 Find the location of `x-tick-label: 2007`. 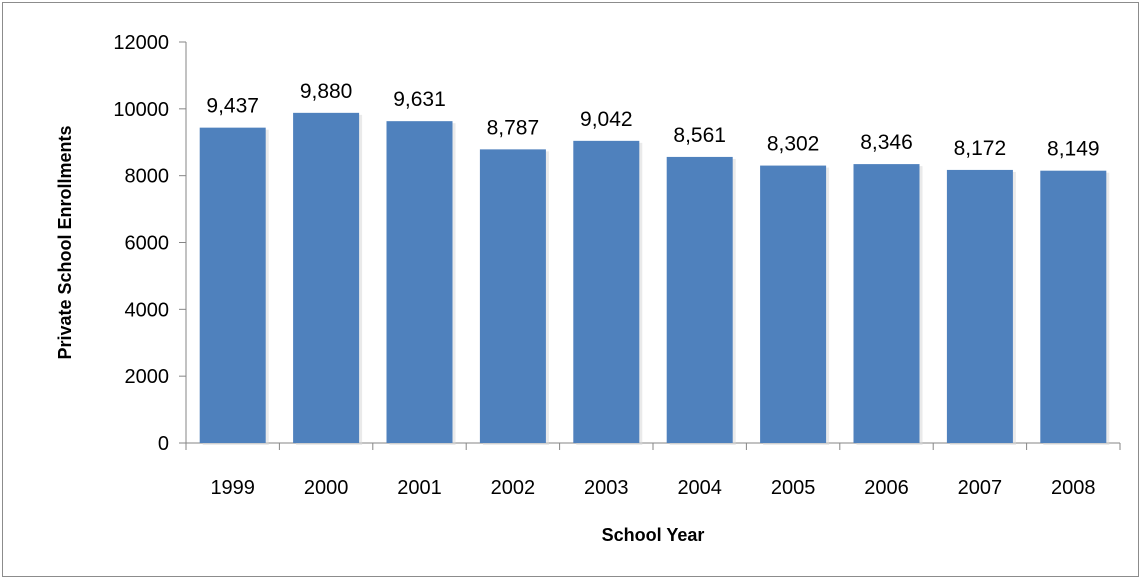

x-tick-label: 2007 is located at coordinates (980, 488).